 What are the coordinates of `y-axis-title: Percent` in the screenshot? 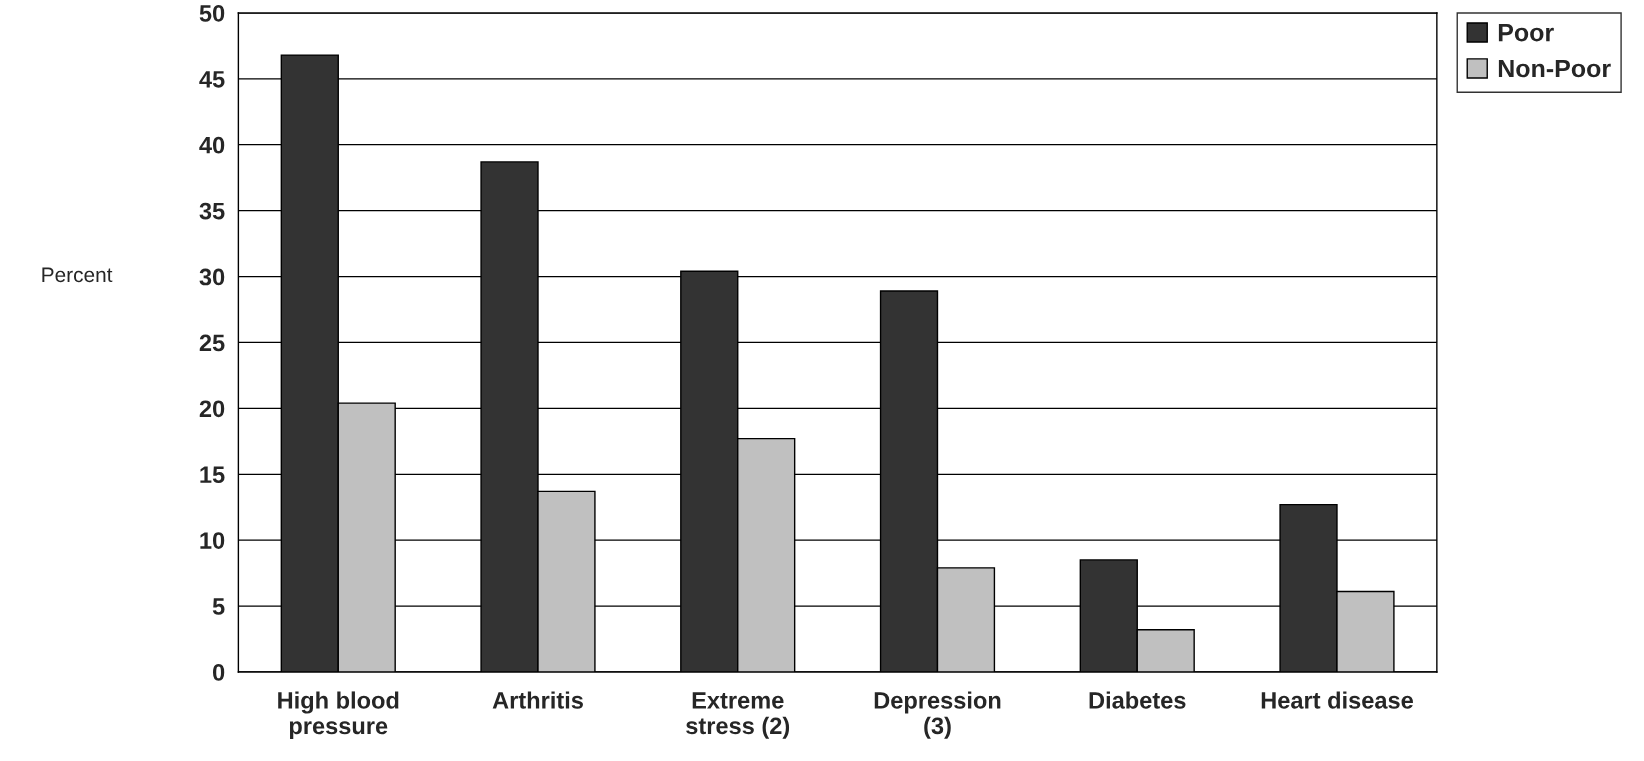 It's located at (77, 275).